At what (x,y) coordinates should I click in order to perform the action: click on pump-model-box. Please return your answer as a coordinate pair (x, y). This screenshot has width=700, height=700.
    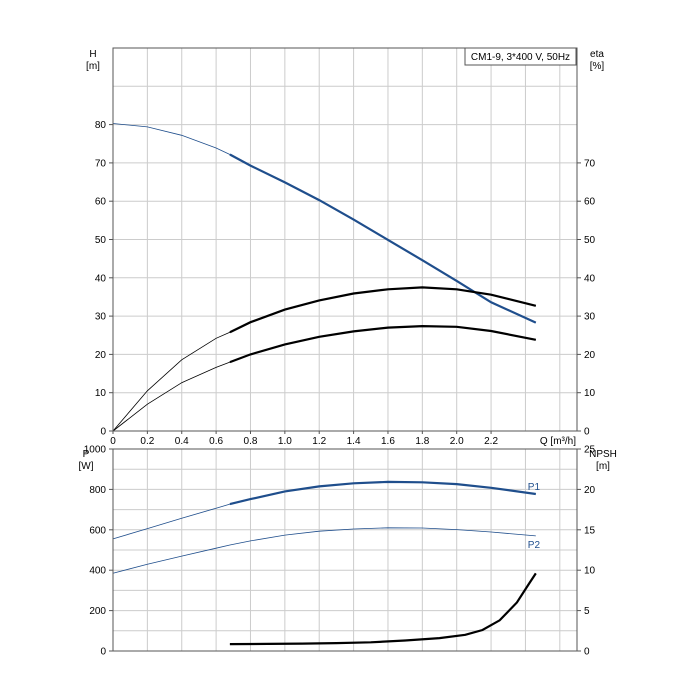
    Looking at the image, I should click on (520, 56).